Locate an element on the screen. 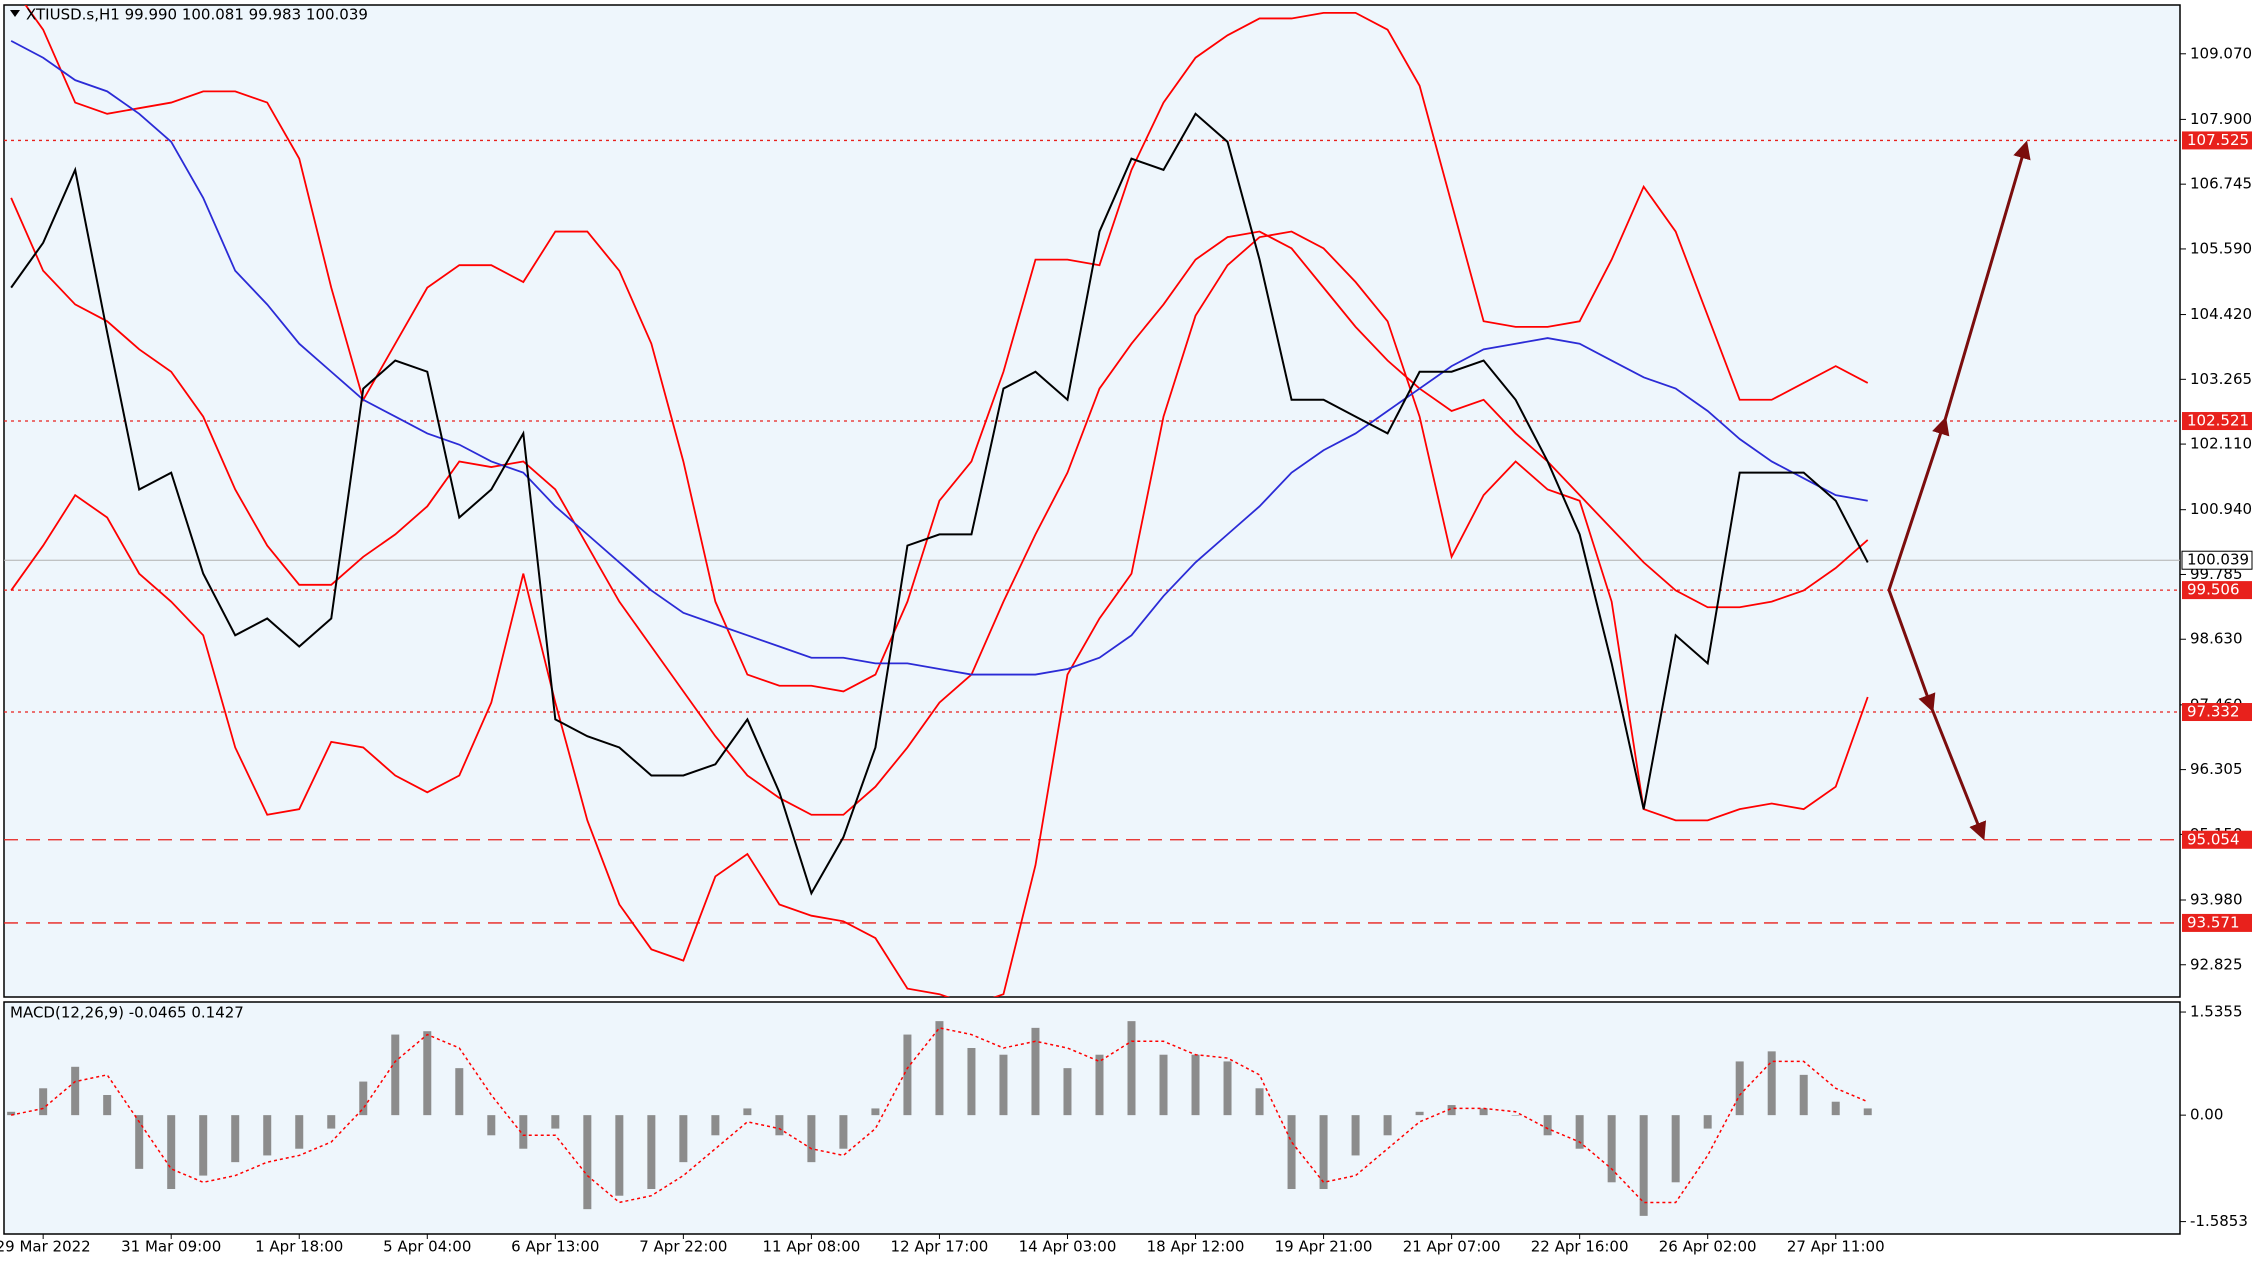 The image size is (2256, 1263). x-tick-label: 5 Apr 04:00 is located at coordinates (427, 1247).